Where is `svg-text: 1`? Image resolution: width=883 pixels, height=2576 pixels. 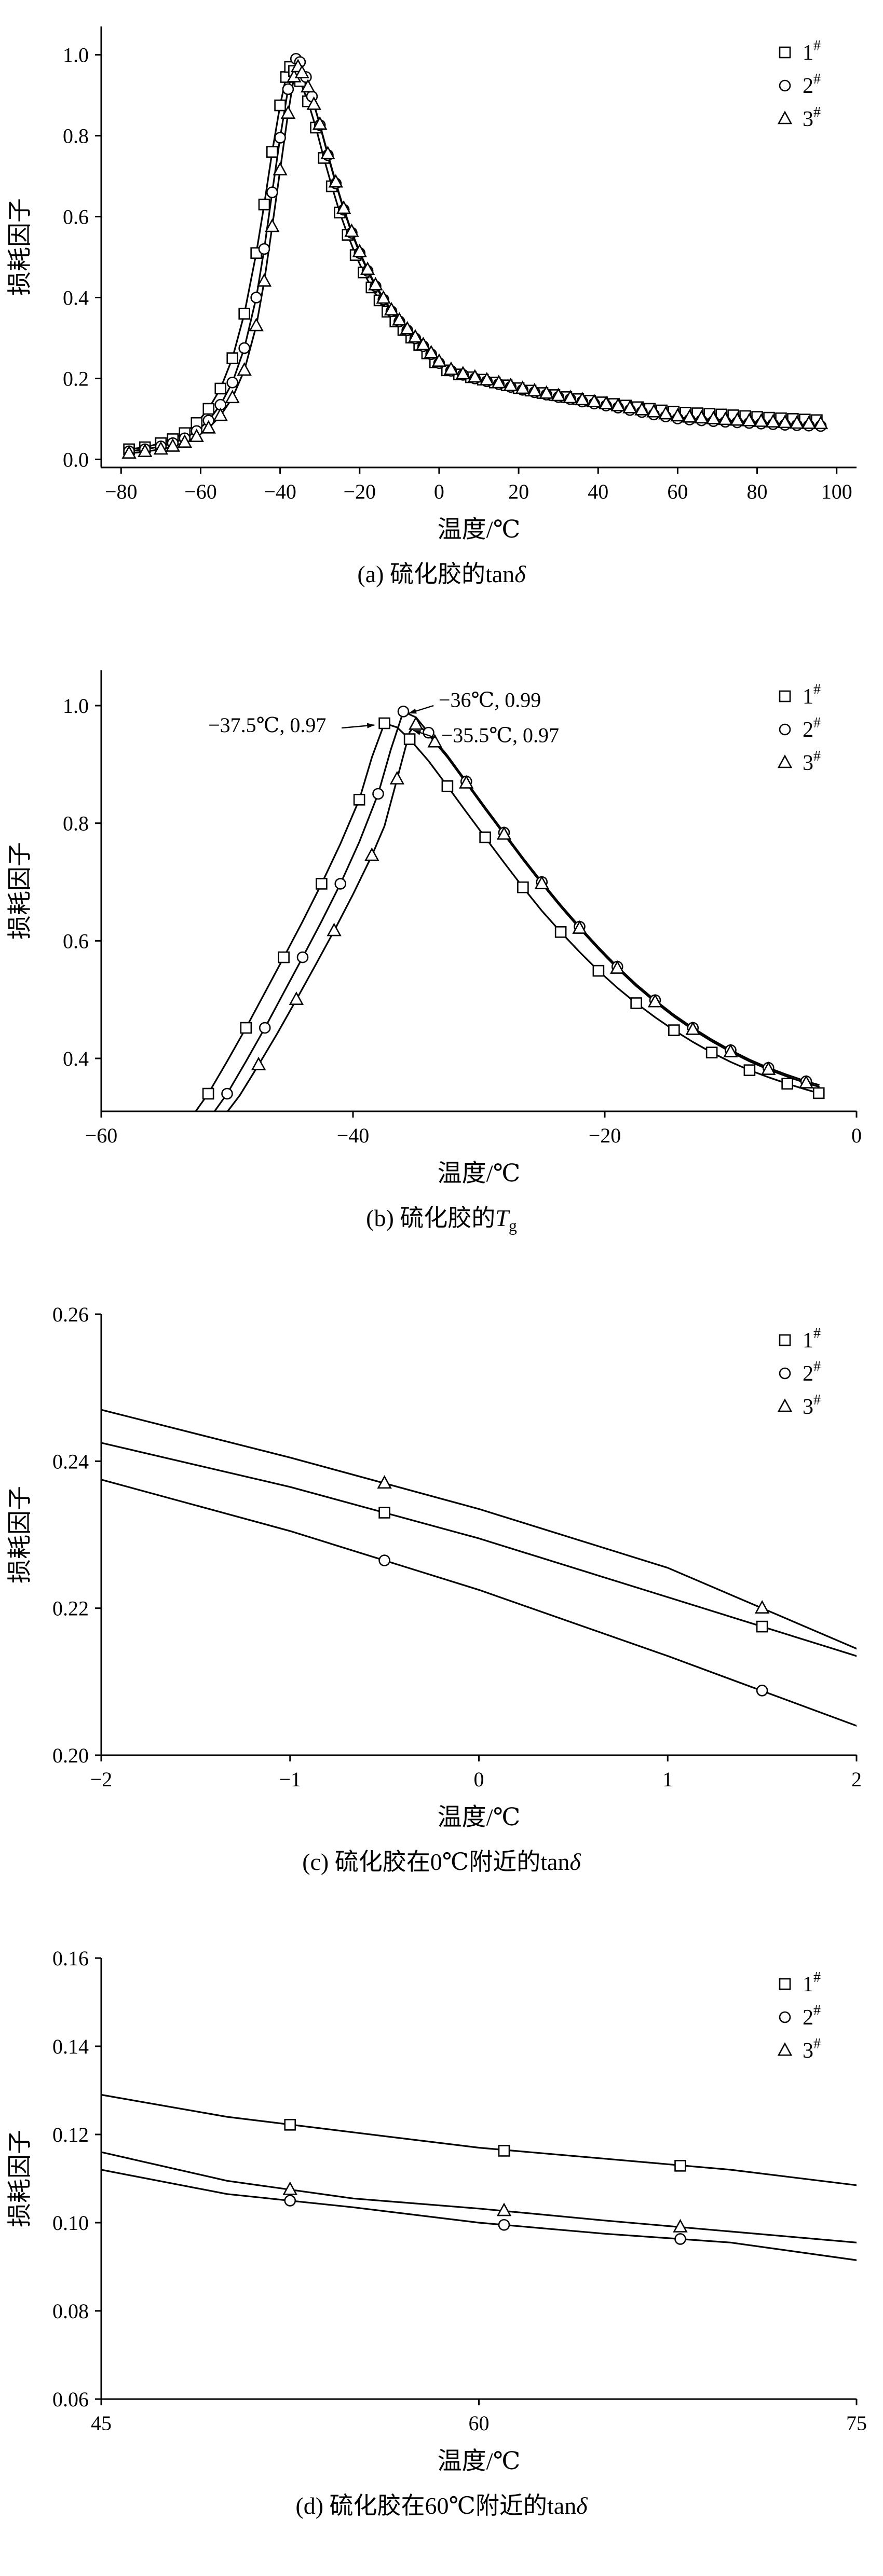 svg-text: 1 is located at coordinates (667, 1779).